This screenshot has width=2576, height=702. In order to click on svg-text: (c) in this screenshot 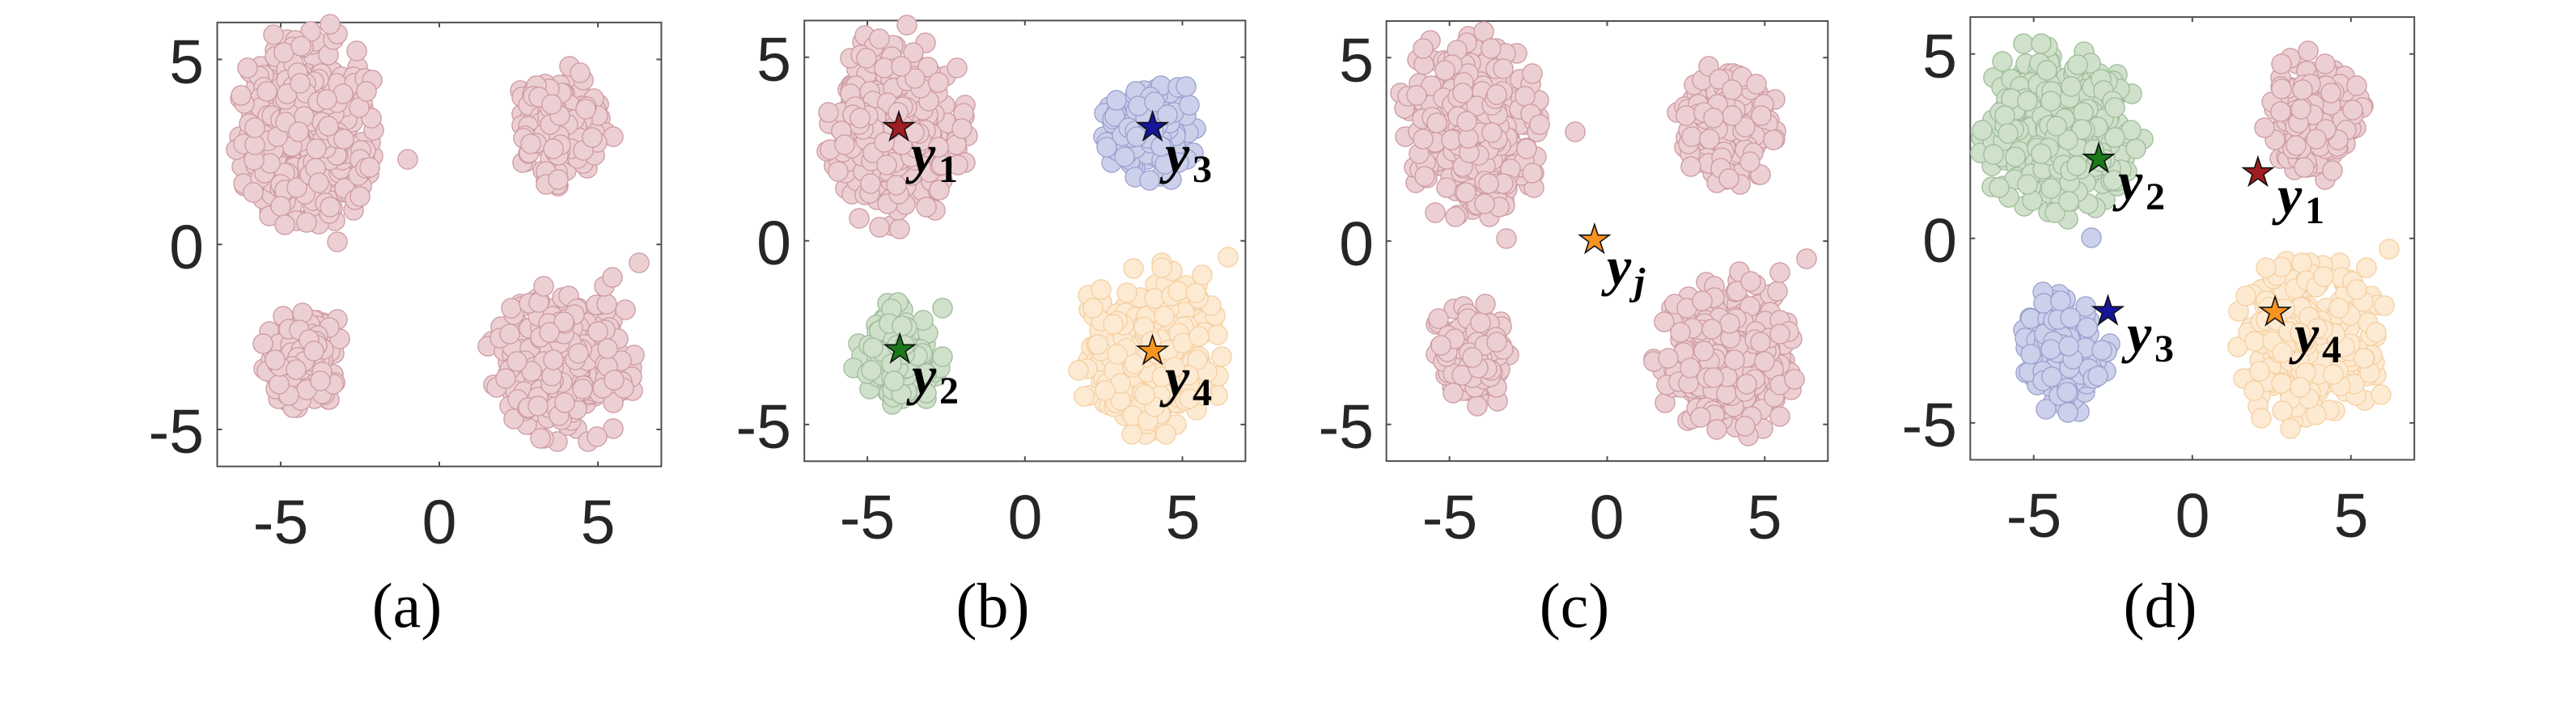, I will do `click(1575, 605)`.